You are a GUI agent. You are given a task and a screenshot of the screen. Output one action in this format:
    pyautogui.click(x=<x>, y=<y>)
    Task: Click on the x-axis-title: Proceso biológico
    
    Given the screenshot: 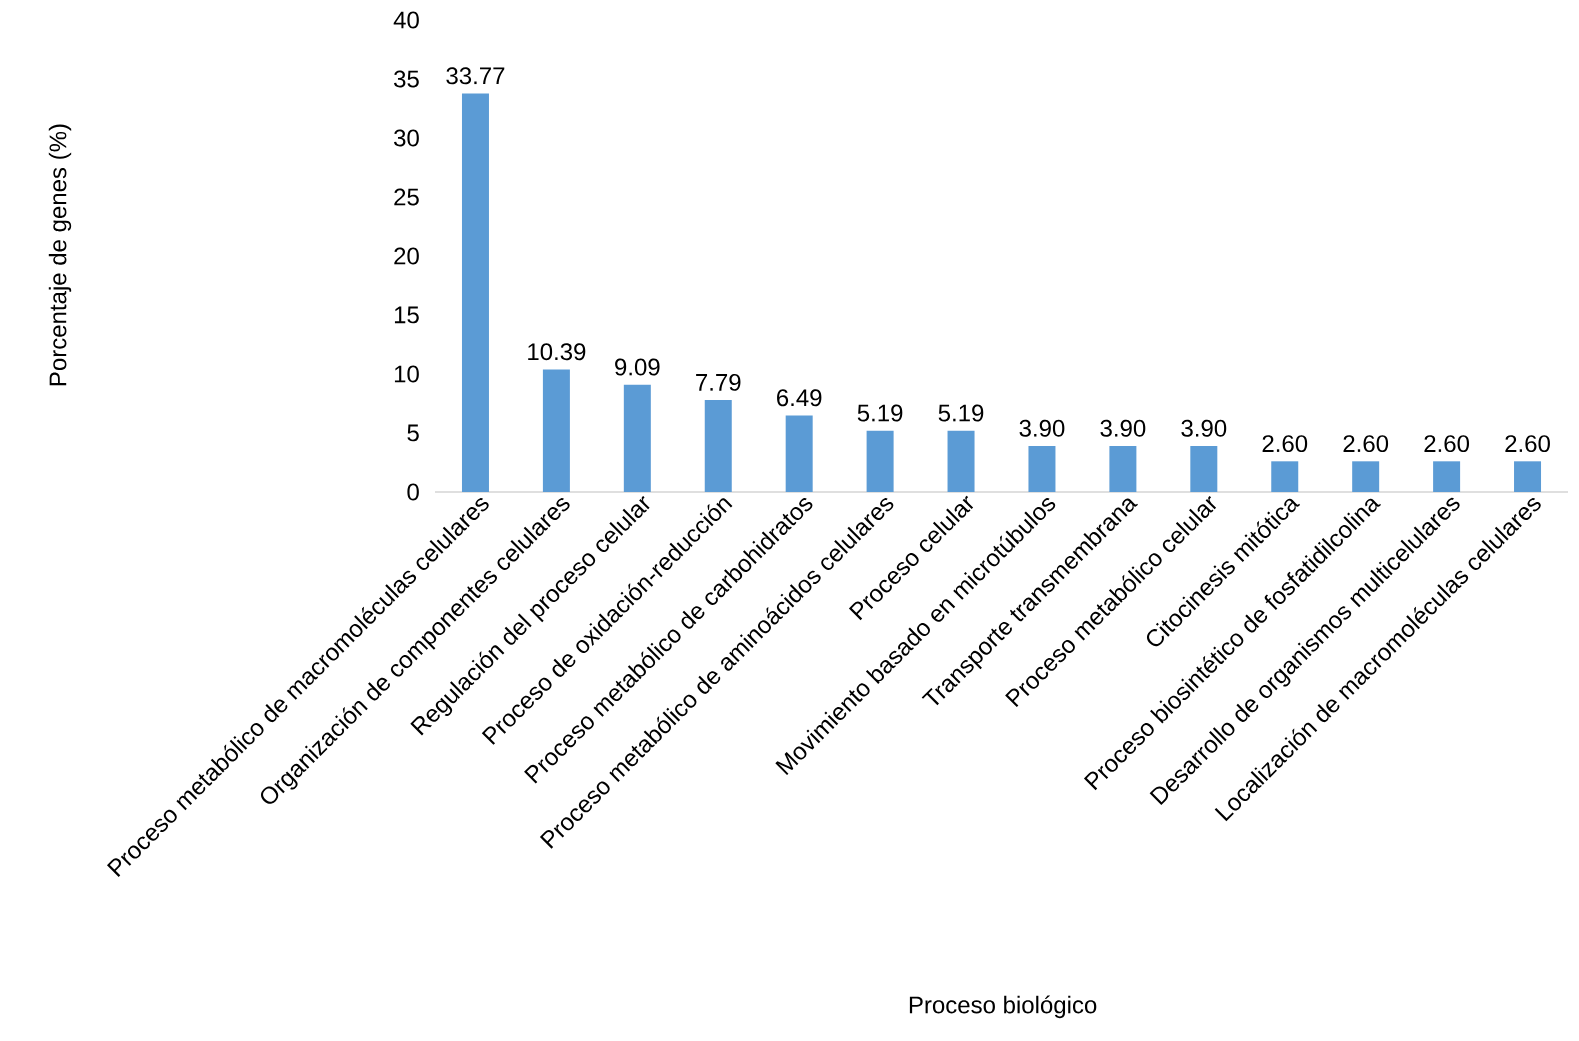 What is the action you would take?
    pyautogui.click(x=1003, y=1007)
    